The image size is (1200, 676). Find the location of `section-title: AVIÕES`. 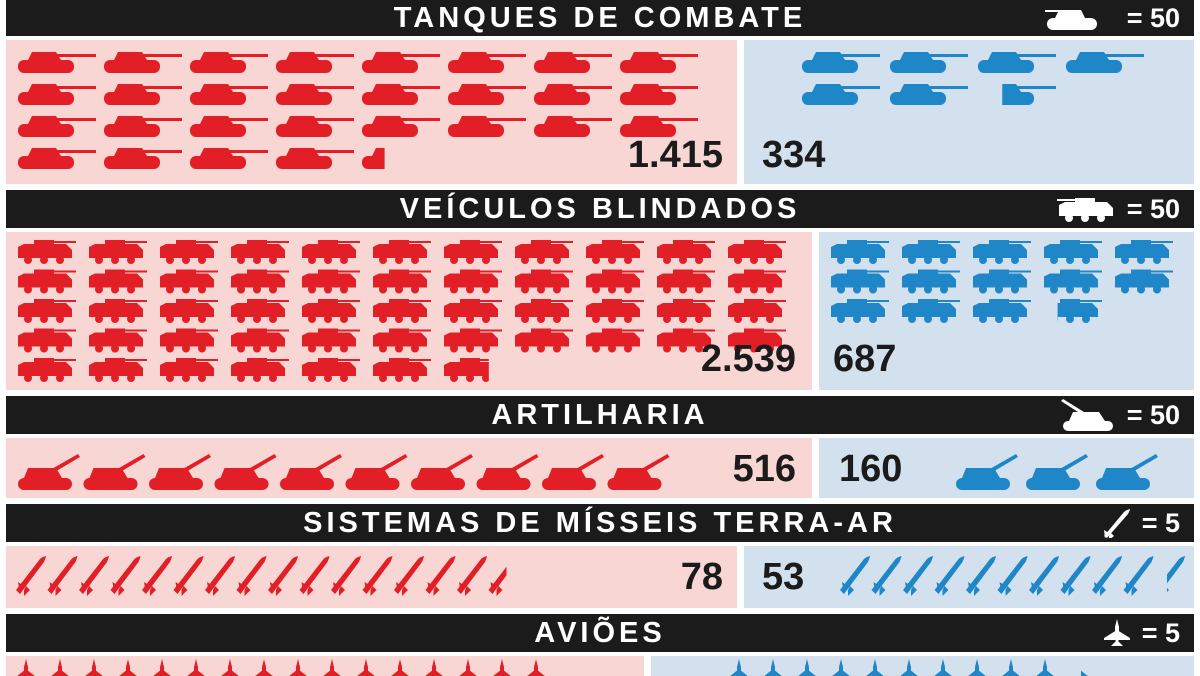

section-title: AVIÕES is located at coordinates (600, 632).